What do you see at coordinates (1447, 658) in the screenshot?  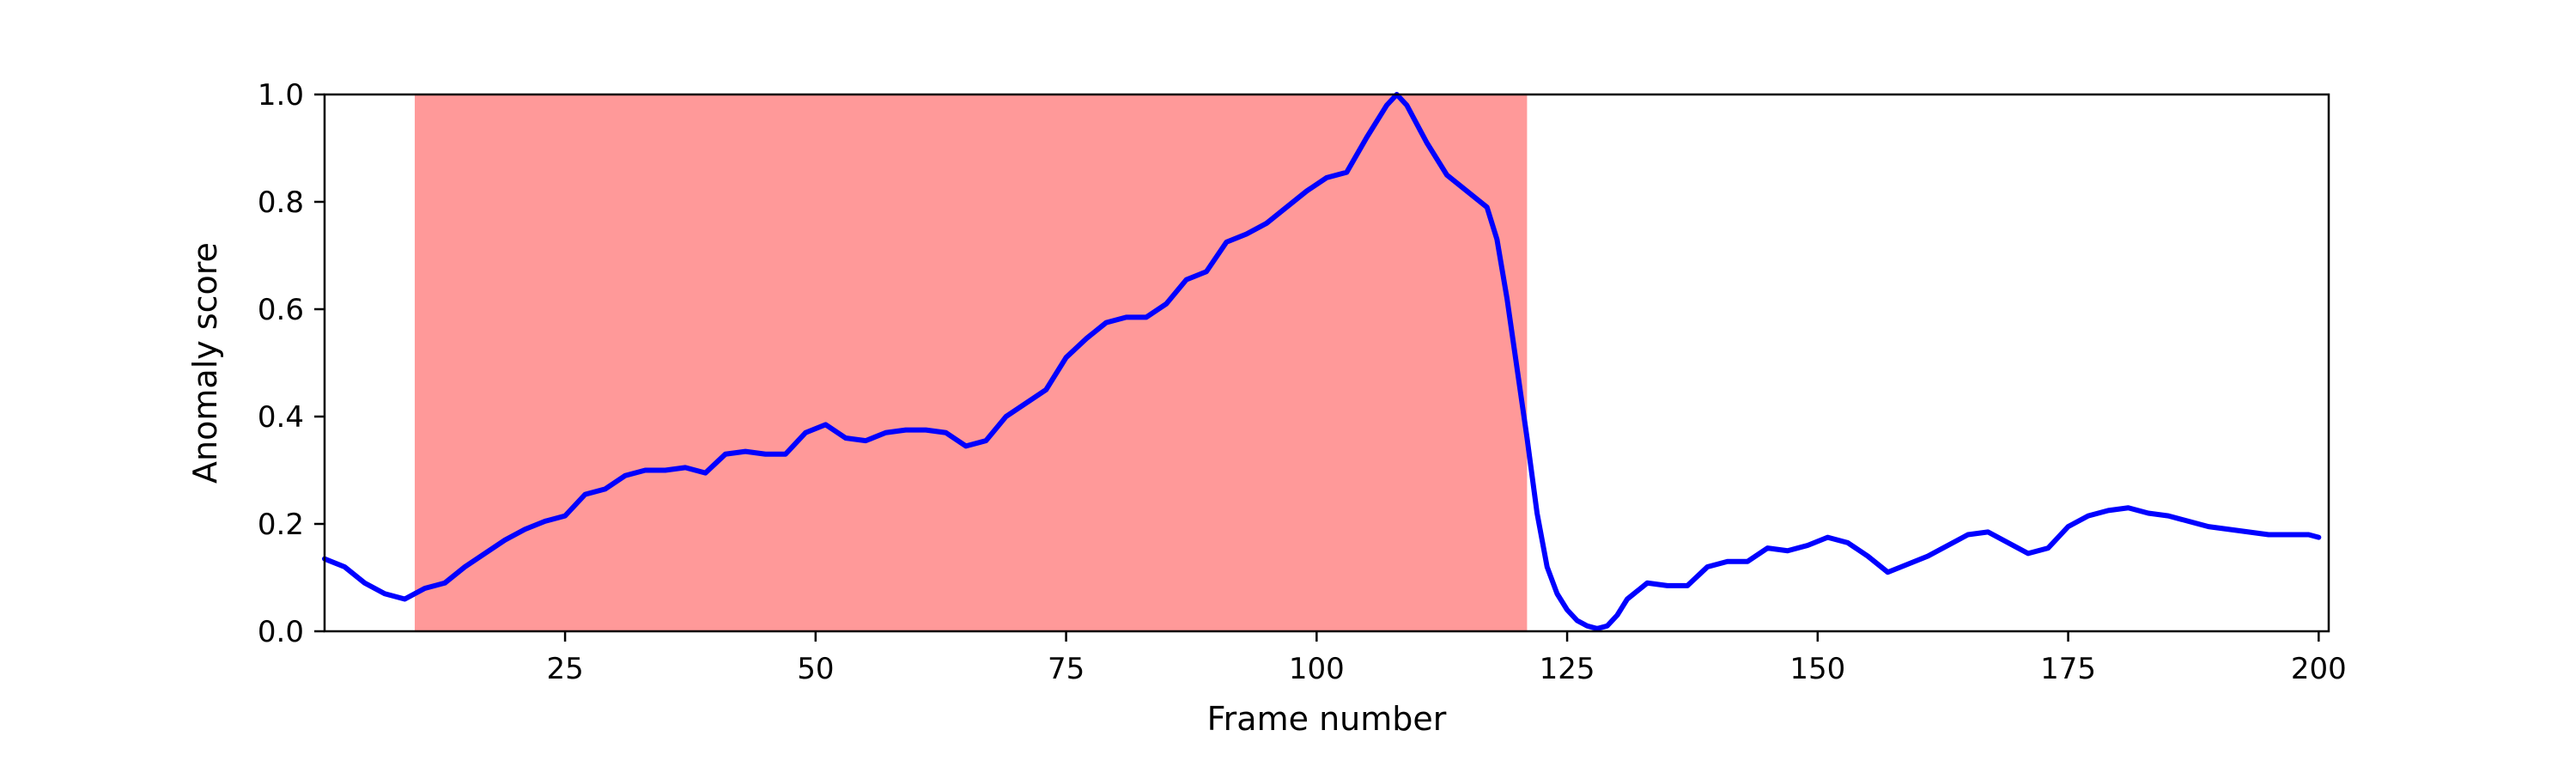 I see `x-axis-ticks: 25 50 75 100 125 150 175 200` at bounding box center [1447, 658].